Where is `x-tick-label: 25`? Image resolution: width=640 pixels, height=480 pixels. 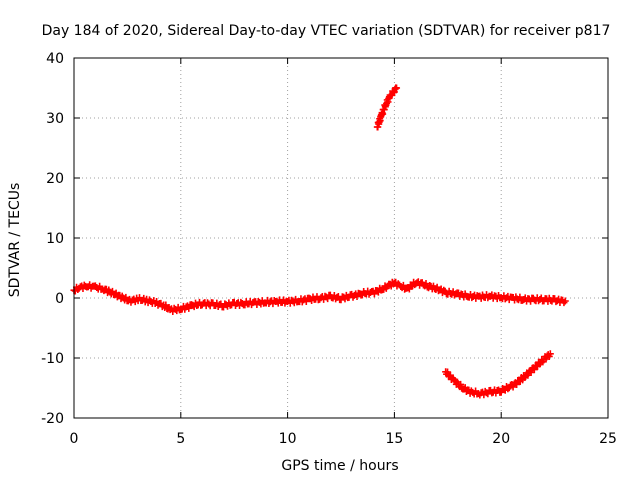 x-tick-label: 25 is located at coordinates (608, 439).